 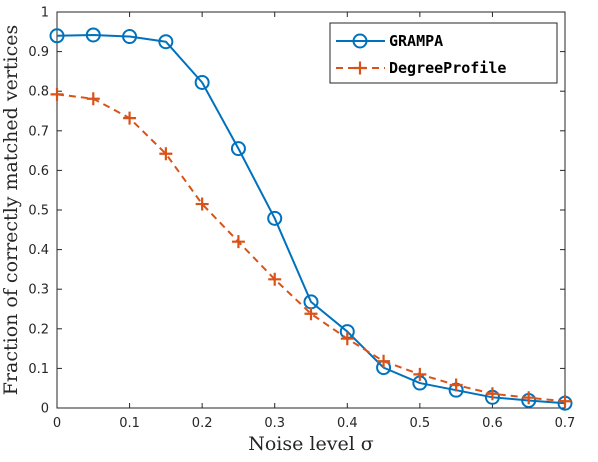 What do you see at coordinates (11, 210) in the screenshot?
I see `y-axis-label: Fraction of correctly matched vertices` at bounding box center [11, 210].